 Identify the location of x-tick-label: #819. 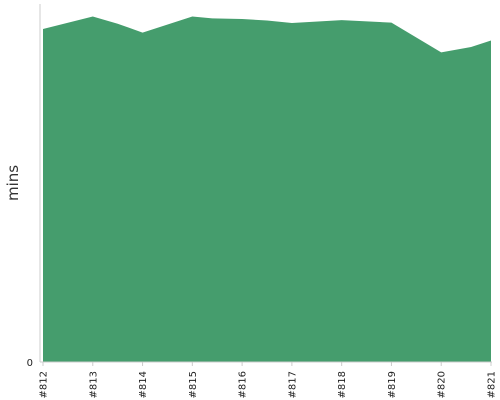
(392, 384).